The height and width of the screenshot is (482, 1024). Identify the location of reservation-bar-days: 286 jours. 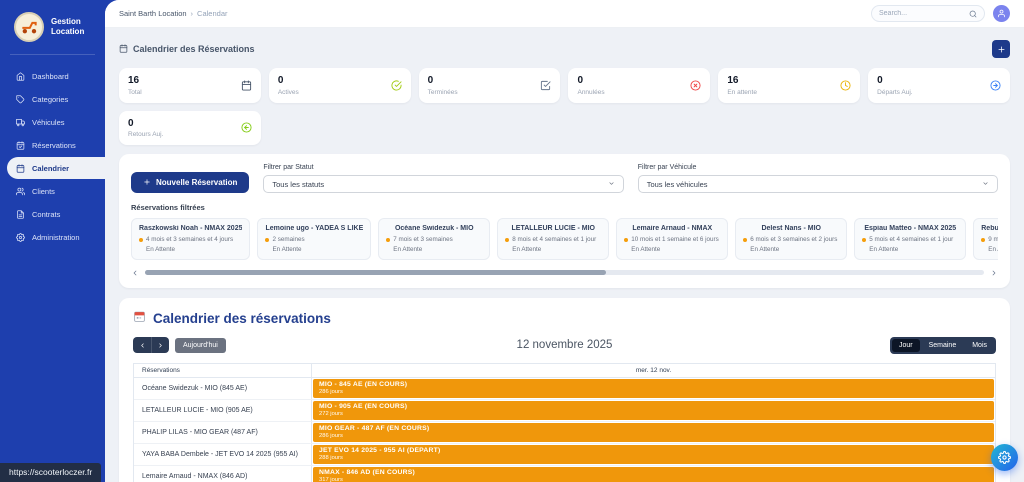
(331, 392).